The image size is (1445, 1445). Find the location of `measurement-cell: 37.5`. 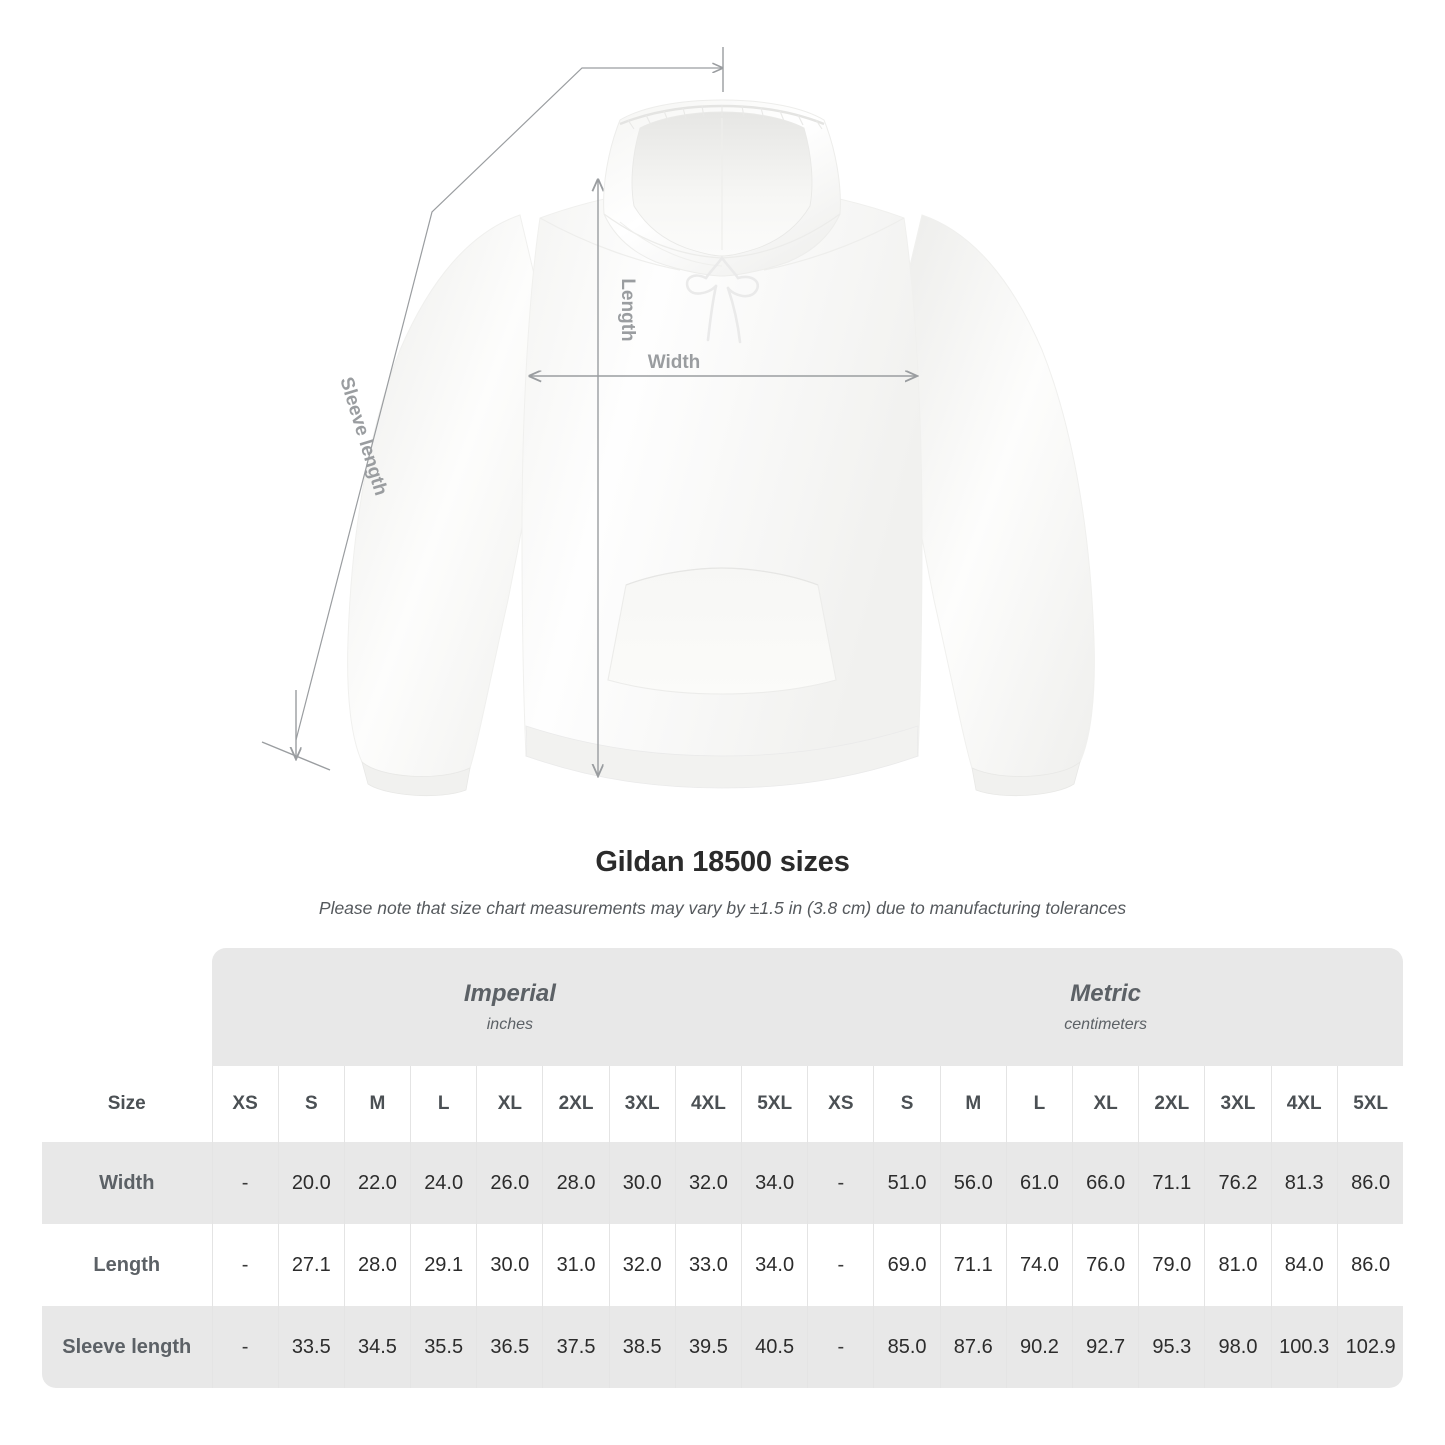

measurement-cell: 37.5 is located at coordinates (576, 1347).